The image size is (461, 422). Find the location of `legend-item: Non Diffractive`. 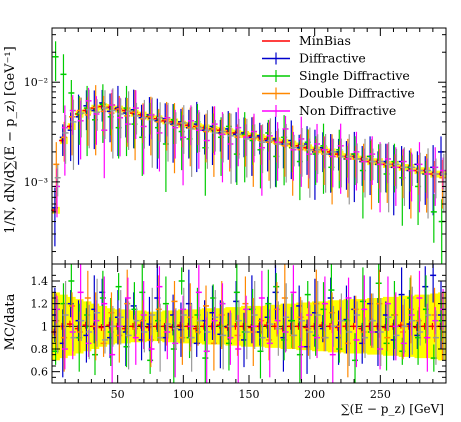

legend-item: Non Diffractive is located at coordinates (329, 110).